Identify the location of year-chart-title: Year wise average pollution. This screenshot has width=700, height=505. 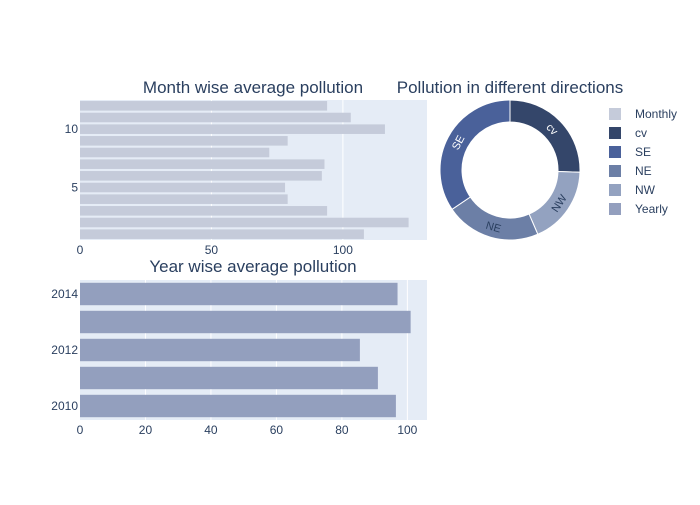
(252, 266).